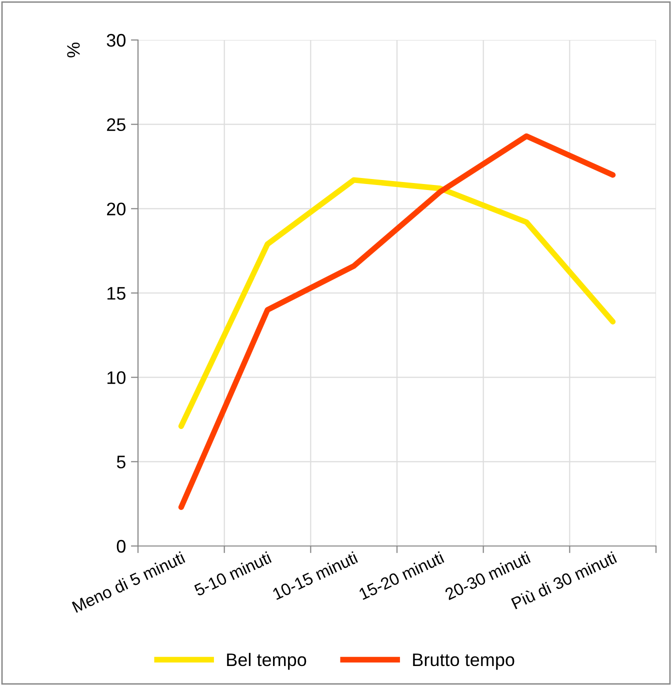  Describe the element at coordinates (116, 377) in the screenshot. I see `y-tick-label: 10` at that location.